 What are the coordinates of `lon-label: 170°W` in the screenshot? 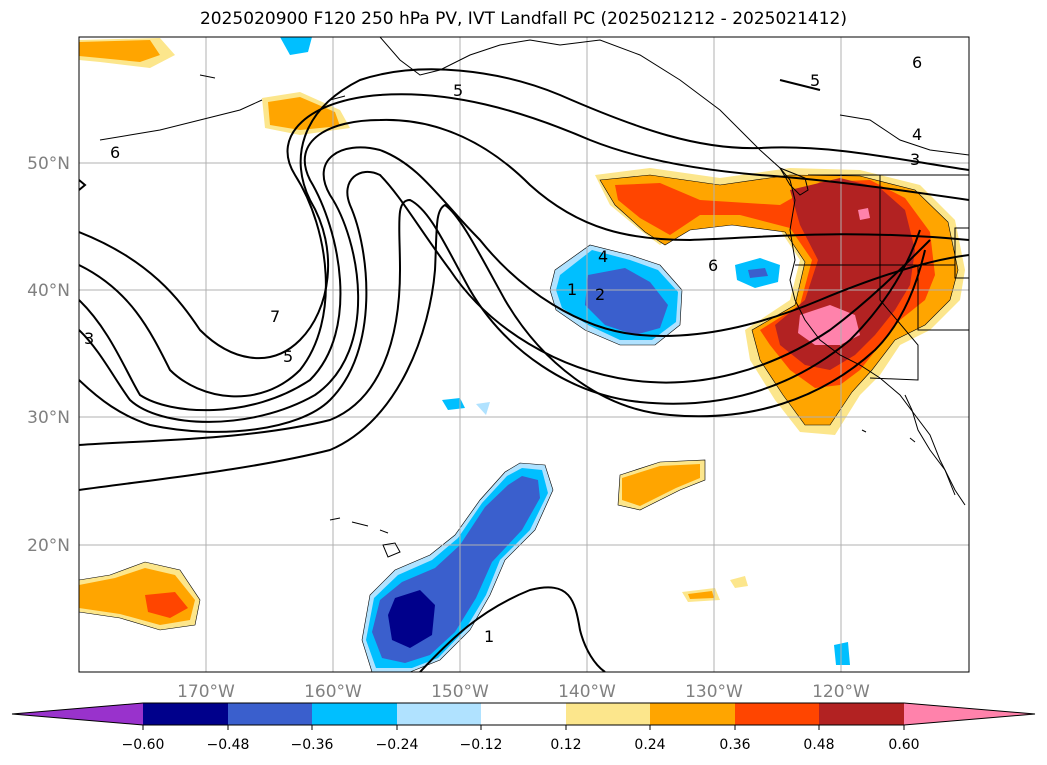 It's located at (206, 692).